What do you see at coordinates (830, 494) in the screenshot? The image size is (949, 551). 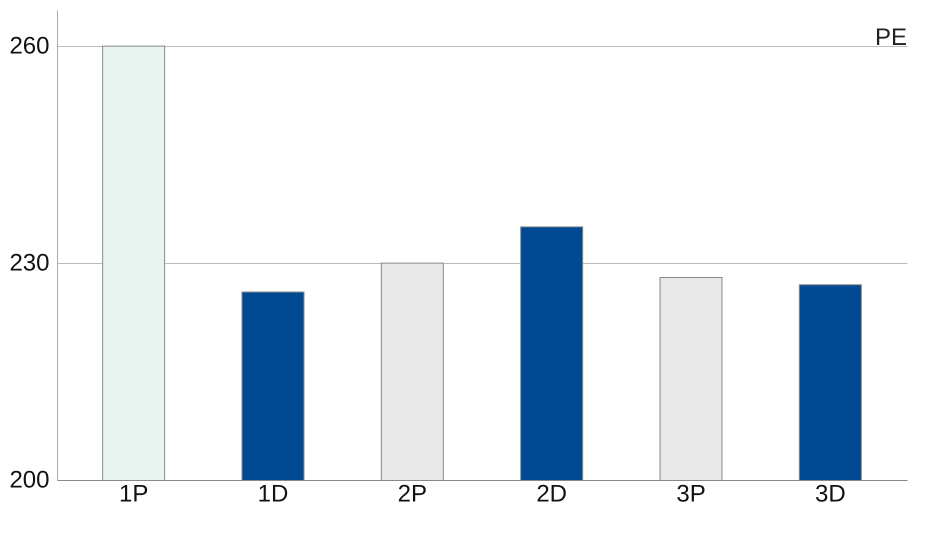 I see `x-tick-label: 3D` at bounding box center [830, 494].